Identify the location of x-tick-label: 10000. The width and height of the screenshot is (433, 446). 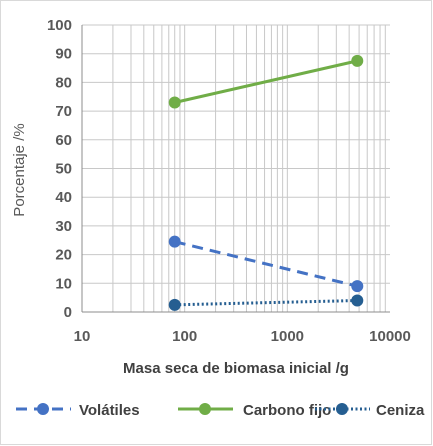
(390, 336).